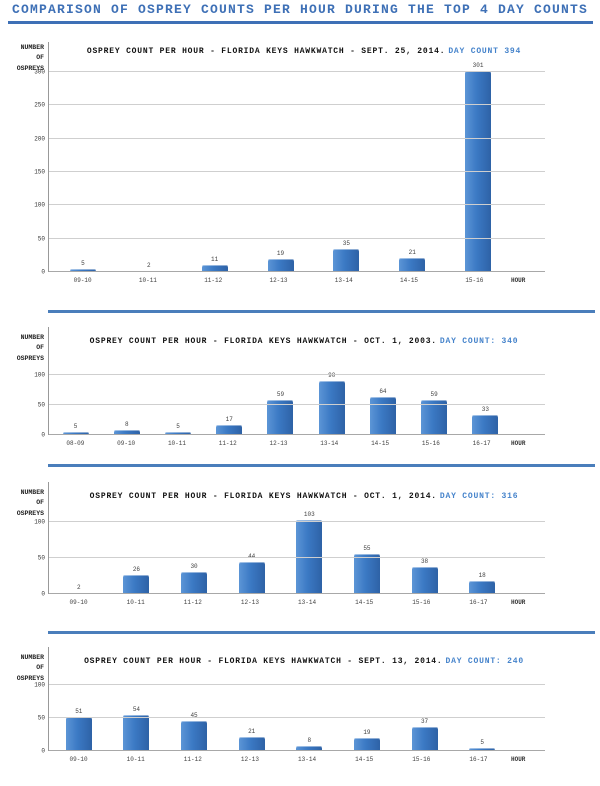 Image resolution: width=600 pixels, height=786 pixels. What do you see at coordinates (280, 261) in the screenshot?
I see `bar-12-13: 19` at bounding box center [280, 261].